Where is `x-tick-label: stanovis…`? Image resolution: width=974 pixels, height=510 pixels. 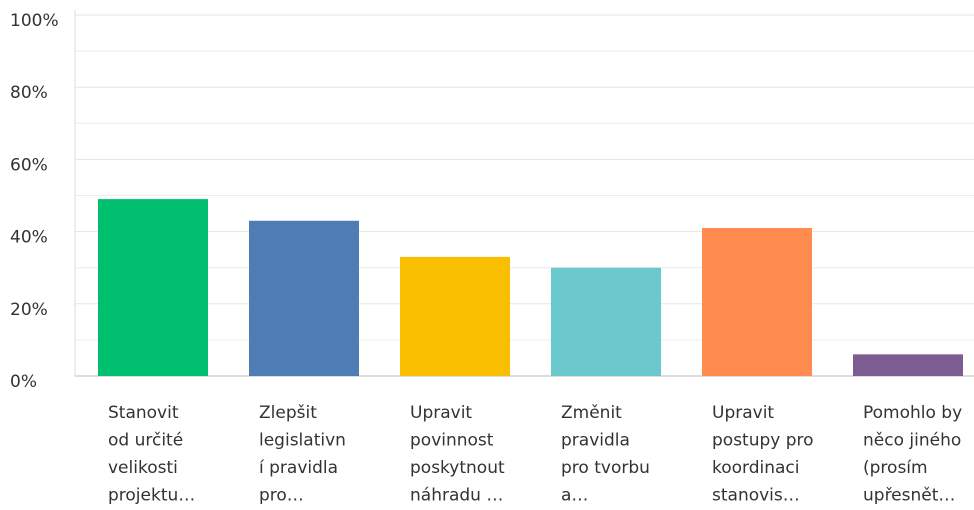 x-tick-label: stanovis… is located at coordinates (756, 496).